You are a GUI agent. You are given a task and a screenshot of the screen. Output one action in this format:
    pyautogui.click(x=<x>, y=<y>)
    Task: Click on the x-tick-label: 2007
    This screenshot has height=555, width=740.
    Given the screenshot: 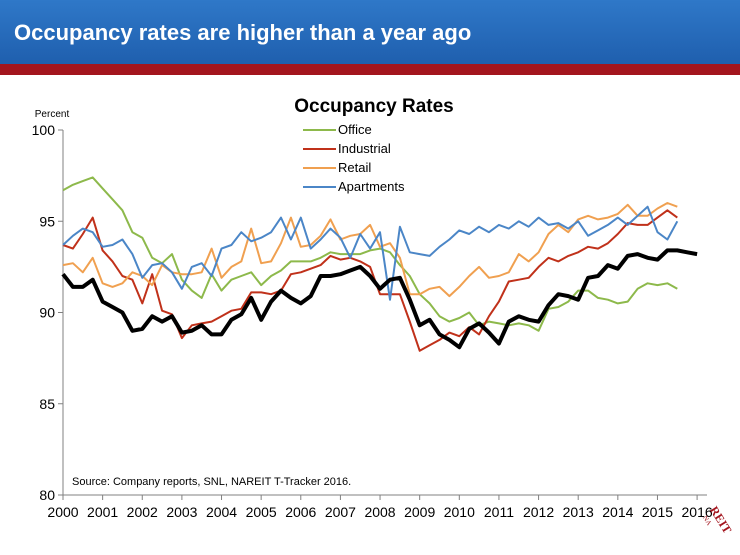 What is the action you would take?
    pyautogui.click(x=340, y=512)
    